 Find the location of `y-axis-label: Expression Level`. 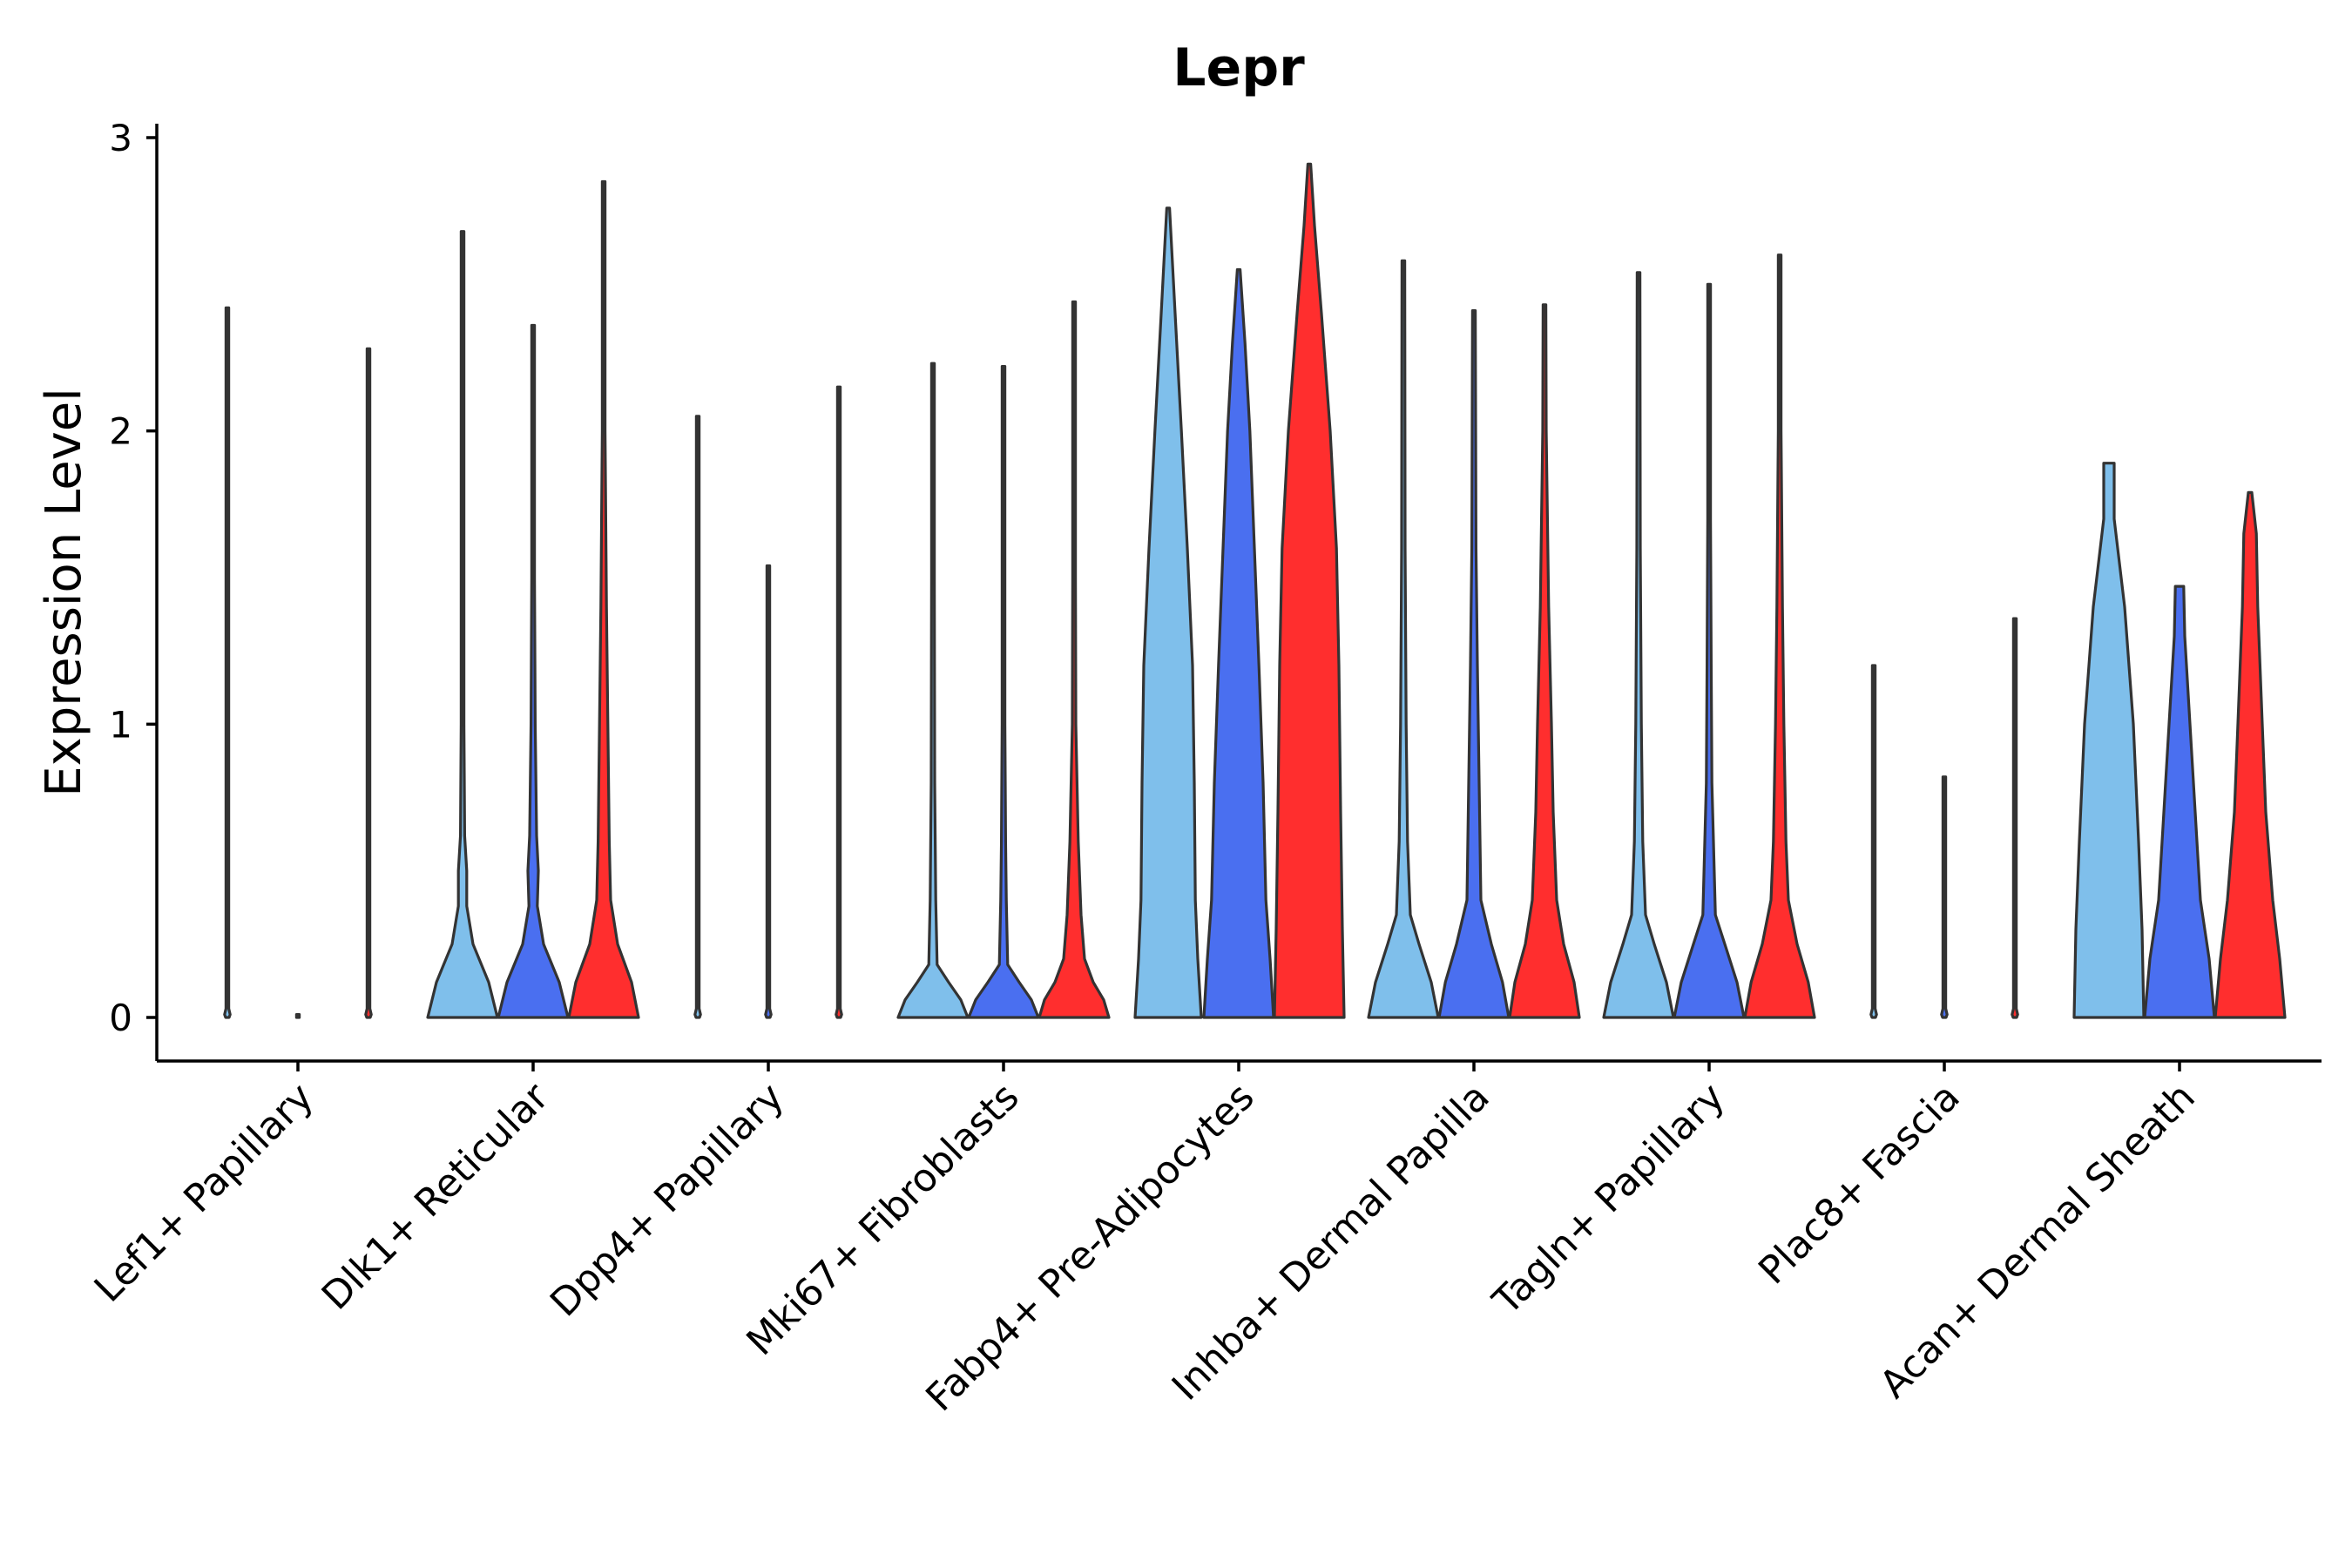

y-axis-label: Expression Level is located at coordinates (64, 592).